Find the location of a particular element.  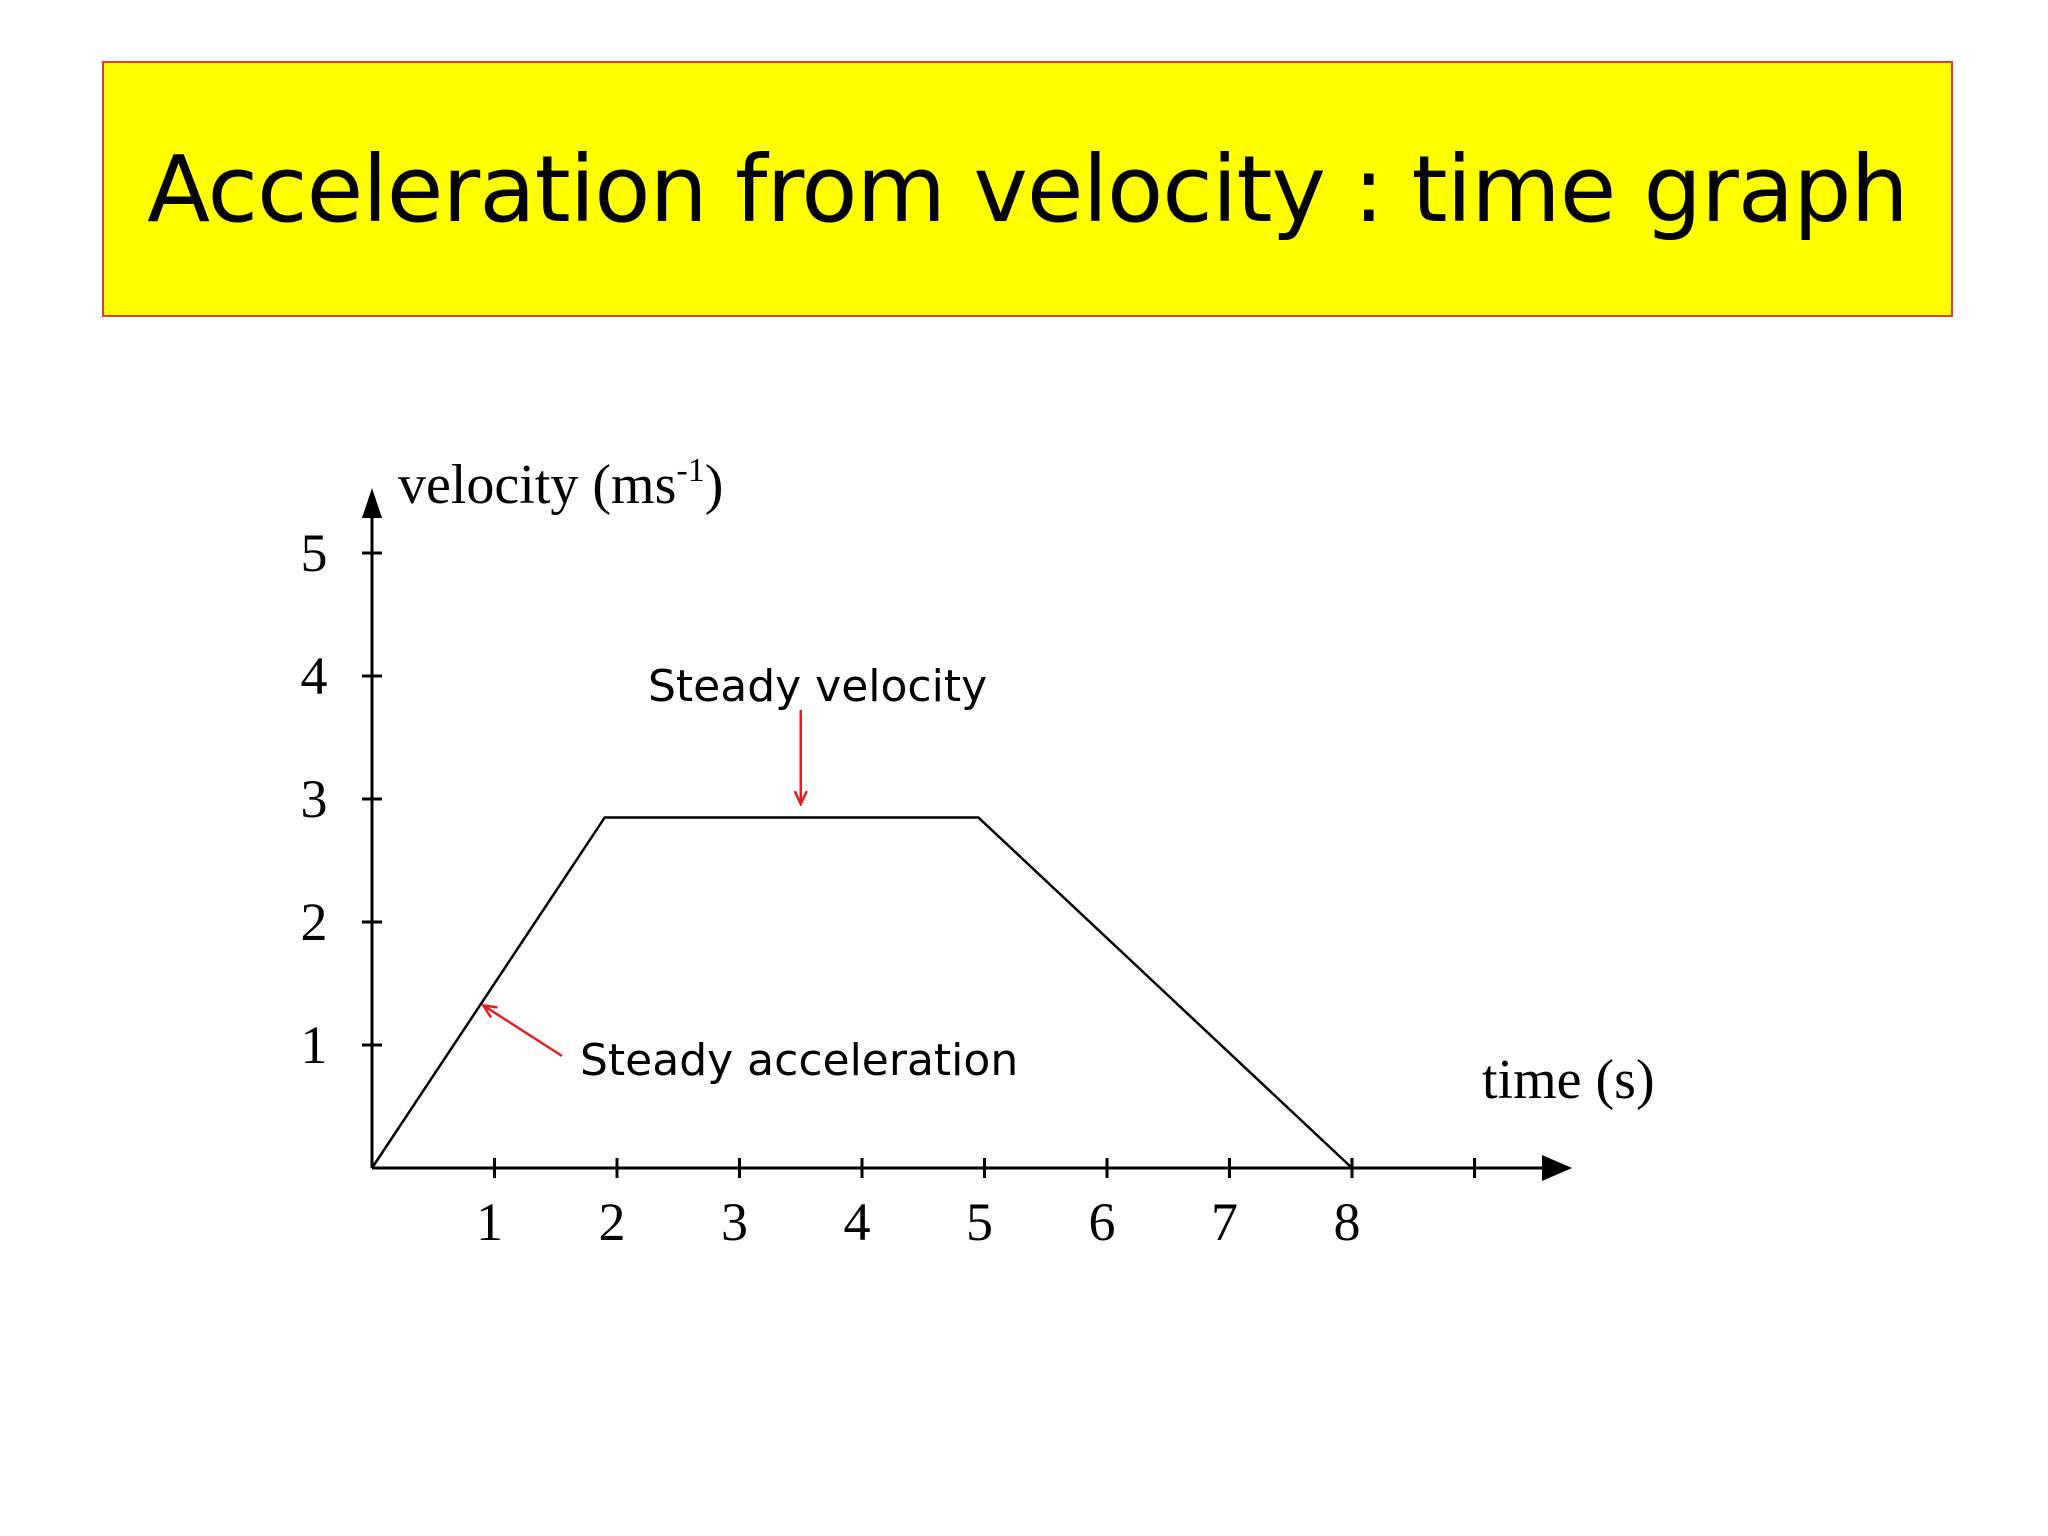

y-axis-label-superscript: -1 is located at coordinates (690, 470).